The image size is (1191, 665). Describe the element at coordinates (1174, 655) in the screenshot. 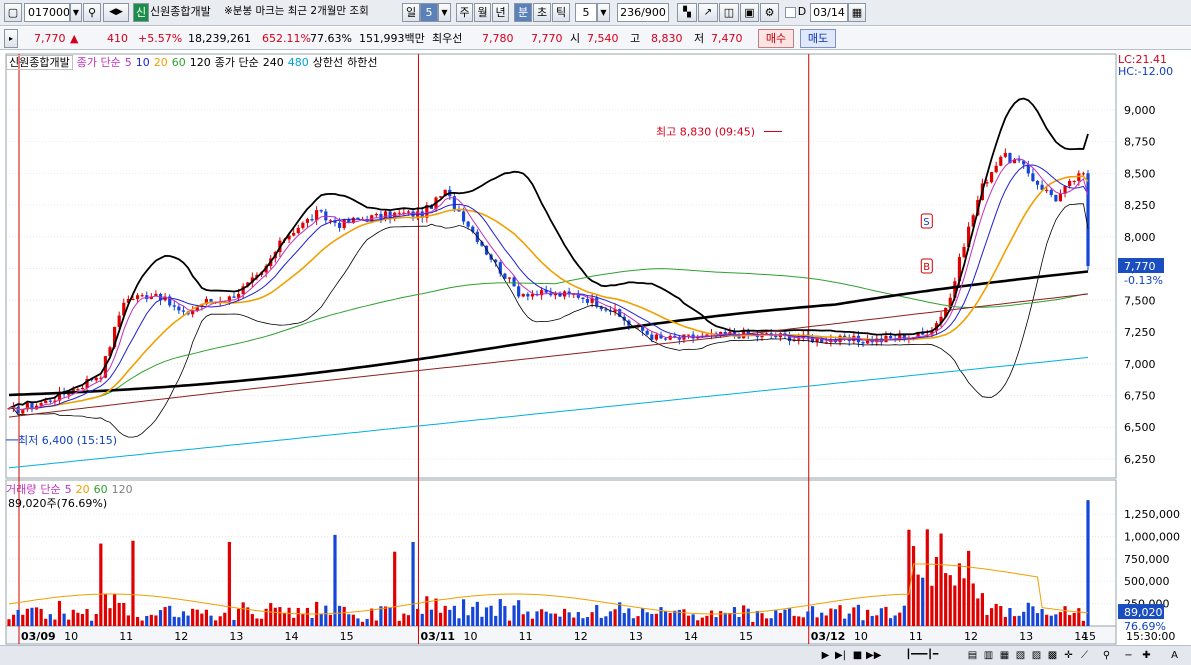

I see `text-size-icon: A` at that location.